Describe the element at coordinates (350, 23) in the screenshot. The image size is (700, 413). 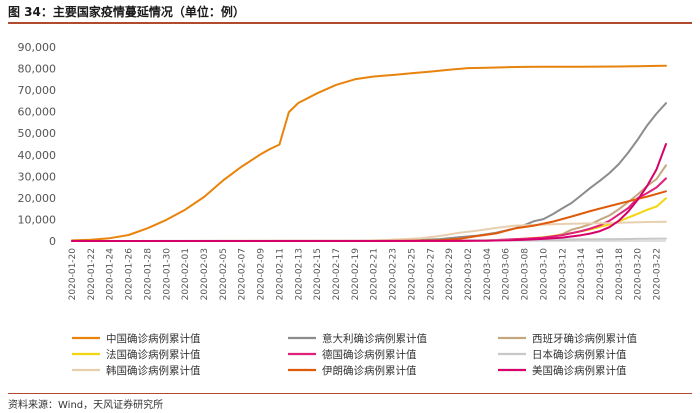
I see `title-divider` at that location.